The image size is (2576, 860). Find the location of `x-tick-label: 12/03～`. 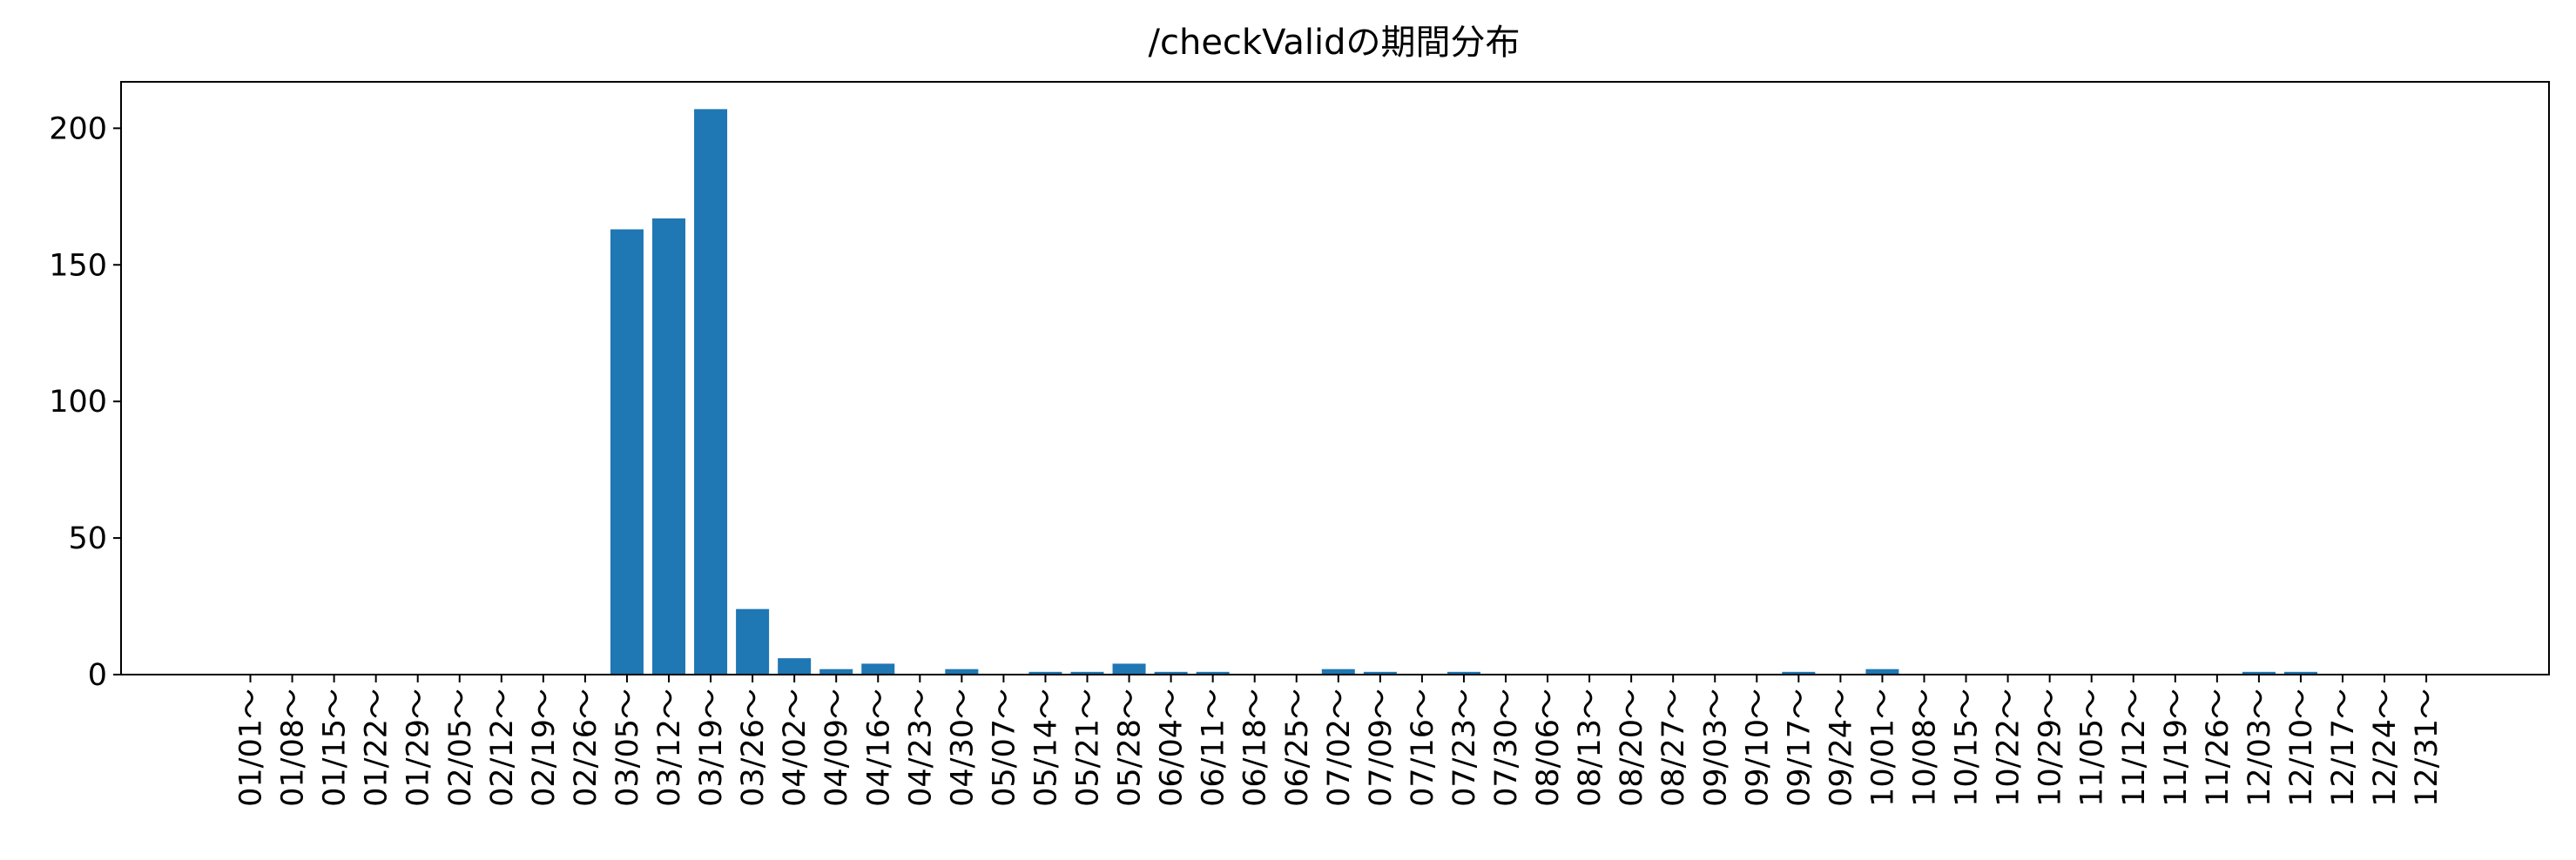

x-tick-label: 12/03～ is located at coordinates (2259, 748).